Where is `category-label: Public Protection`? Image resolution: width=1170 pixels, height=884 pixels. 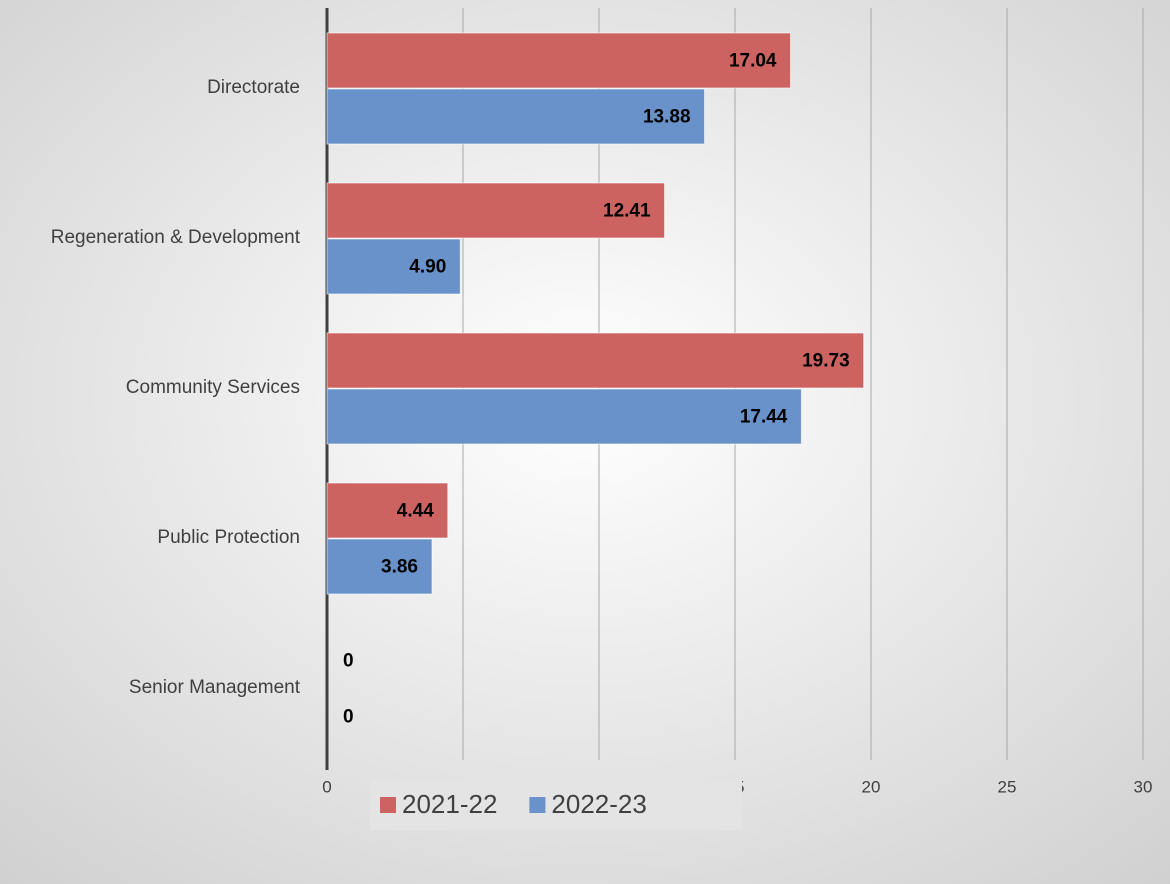 category-label: Public Protection is located at coordinates (228, 537).